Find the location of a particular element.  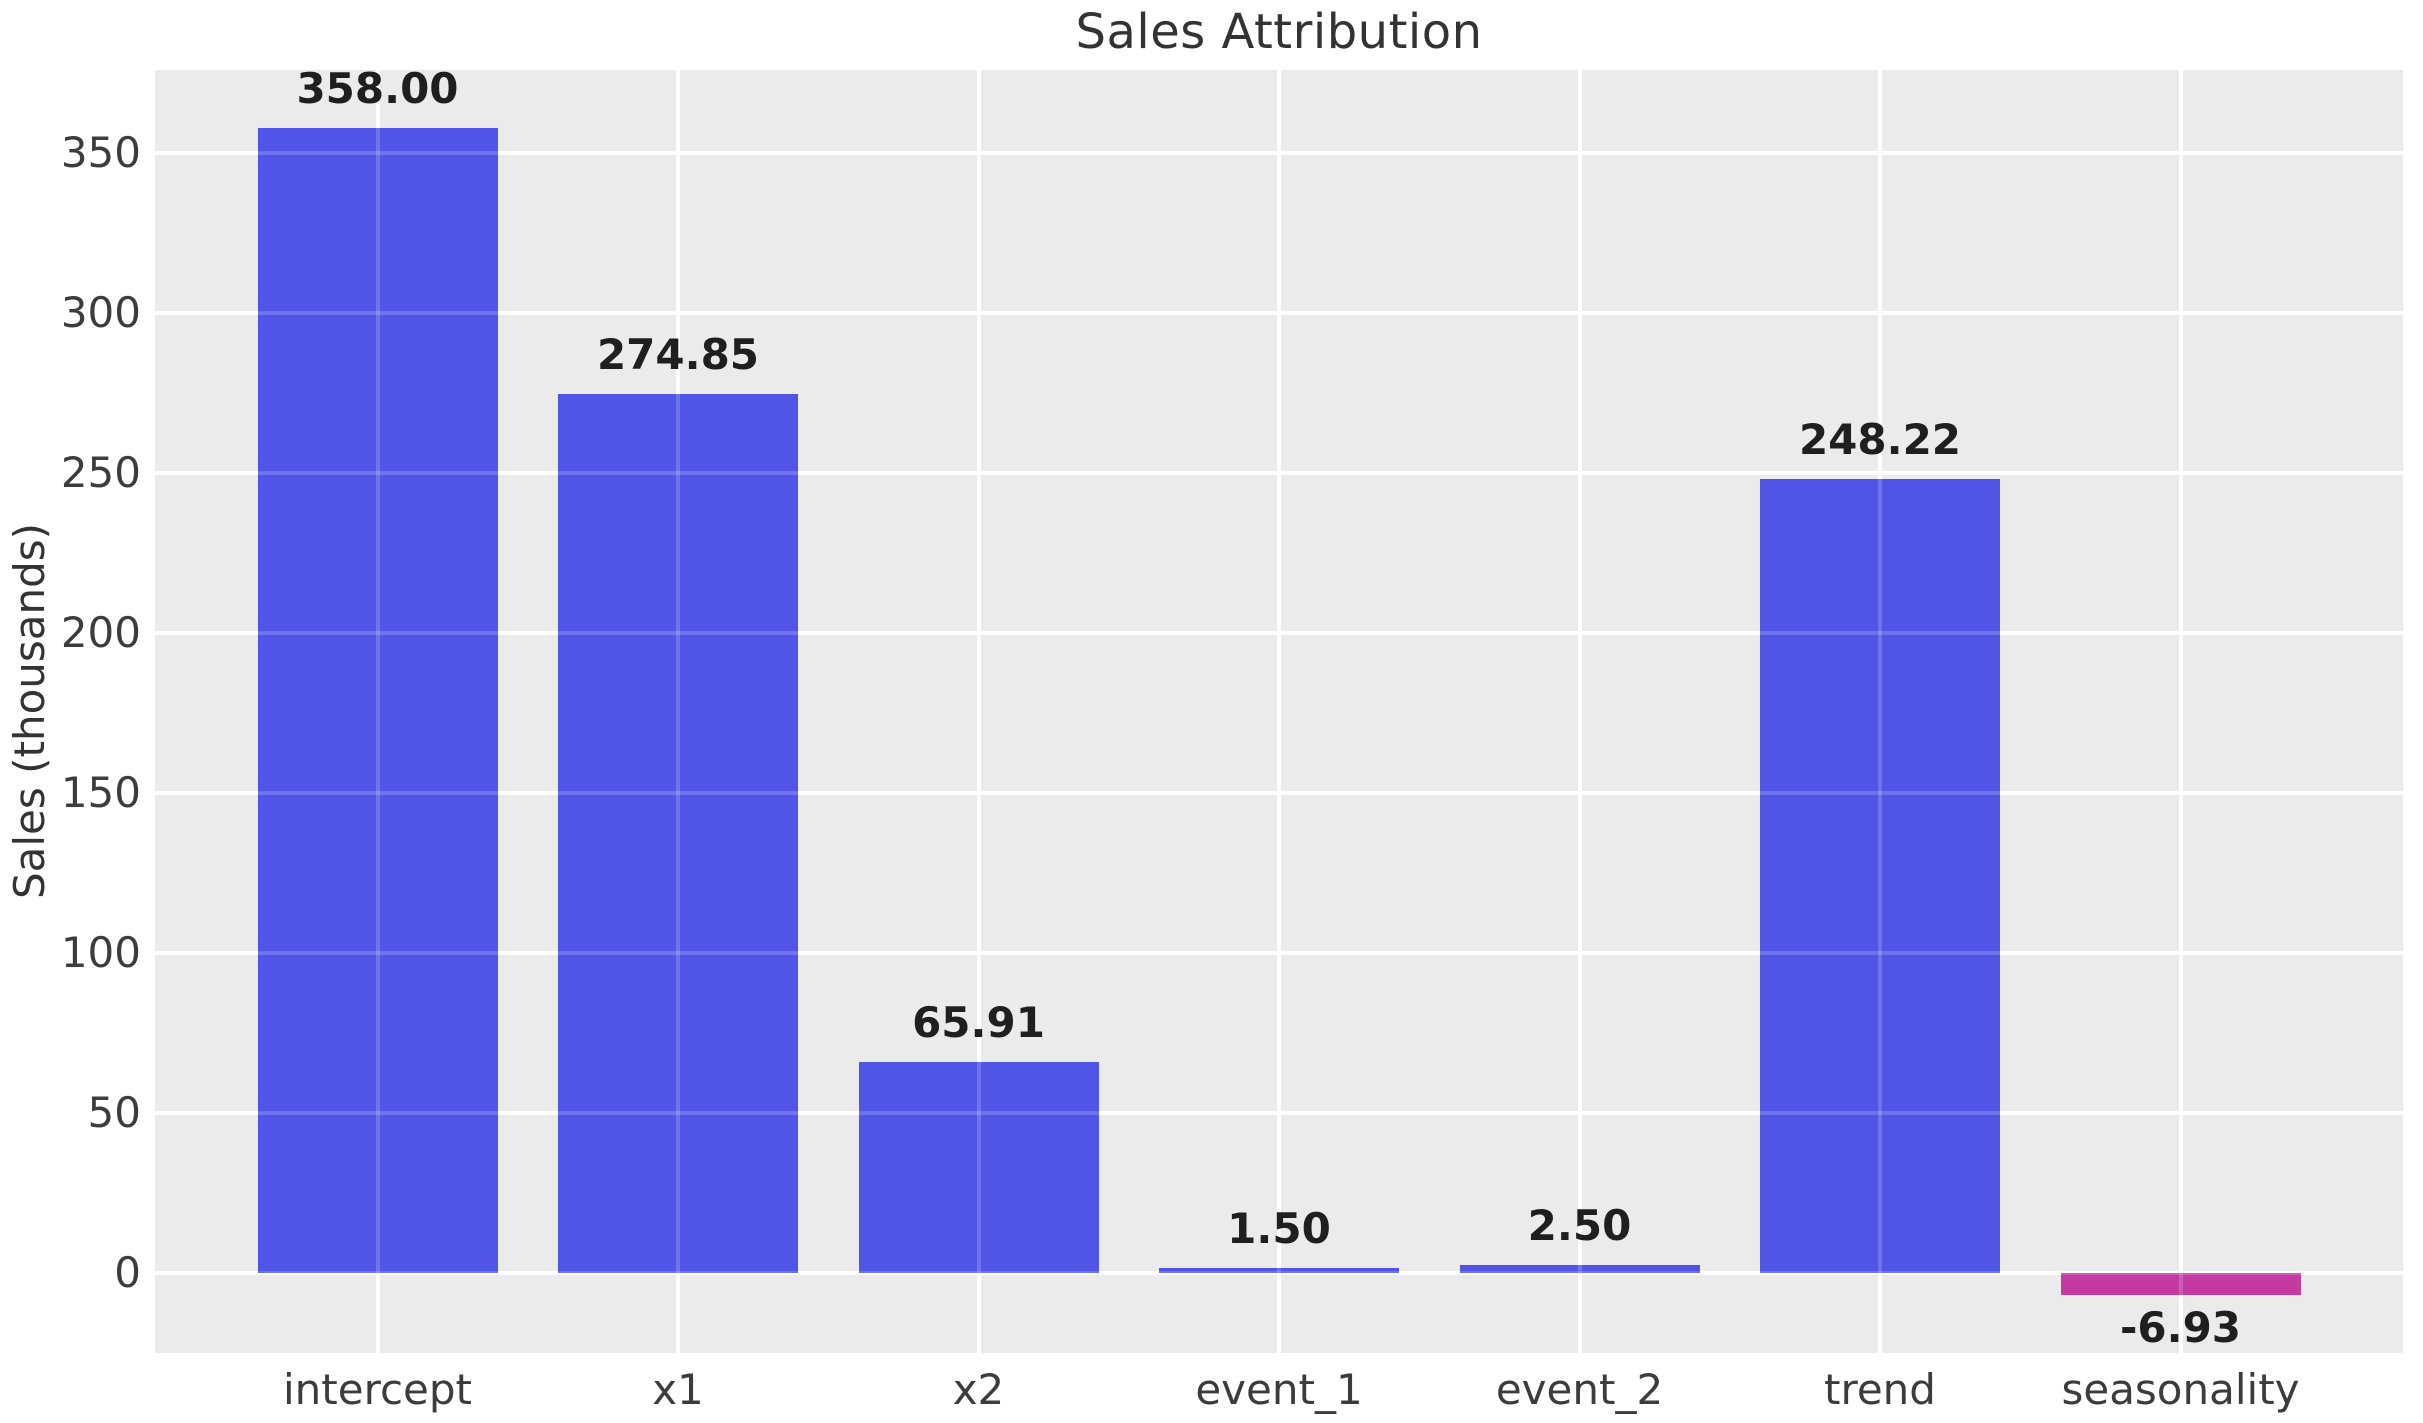

y-tick-label: 250 is located at coordinates (100, 473).